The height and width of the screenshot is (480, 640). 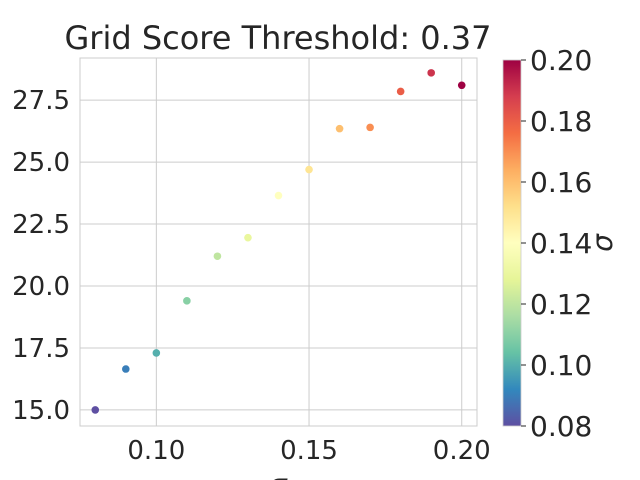 I want to click on colorbar-tick-label: 0.16, so click(x=561, y=182).